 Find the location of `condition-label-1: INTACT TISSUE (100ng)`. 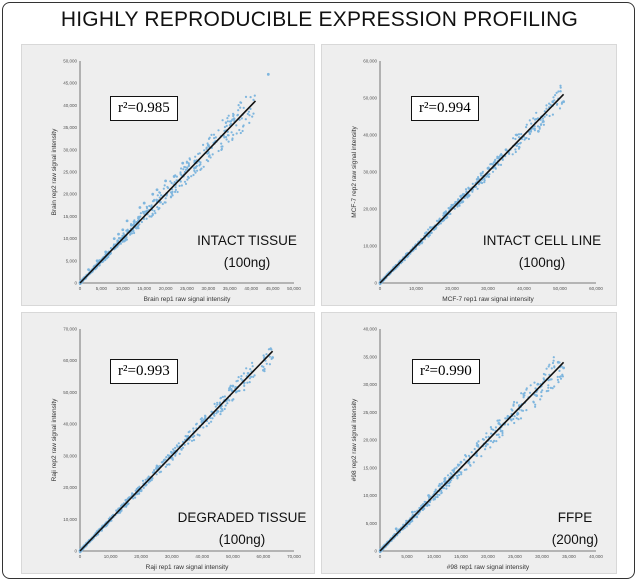

condition-label-1: INTACT TISSUE (100ng) is located at coordinates (247, 252).